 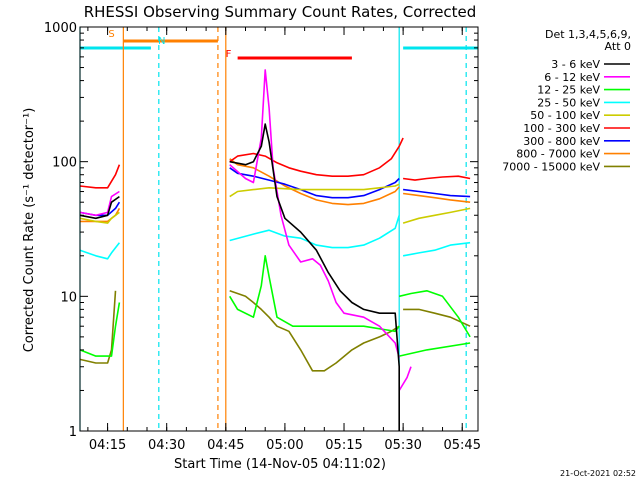 I want to click on y-tick-label: 100, so click(x=64, y=163).